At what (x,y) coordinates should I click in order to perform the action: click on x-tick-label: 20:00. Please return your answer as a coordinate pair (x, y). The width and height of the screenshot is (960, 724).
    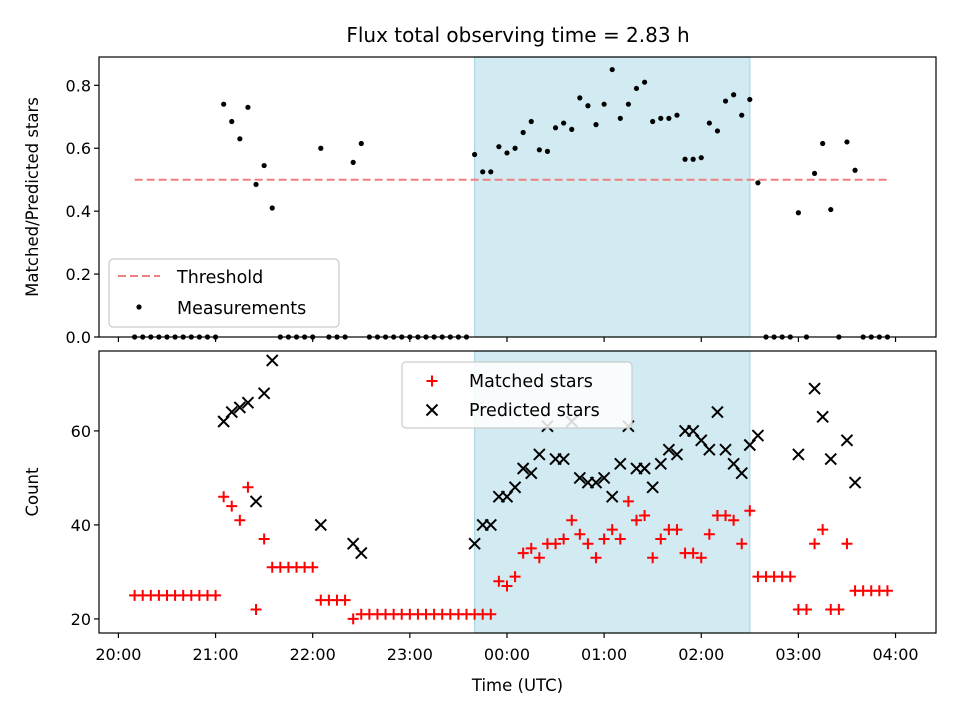
    Looking at the image, I should click on (118, 654).